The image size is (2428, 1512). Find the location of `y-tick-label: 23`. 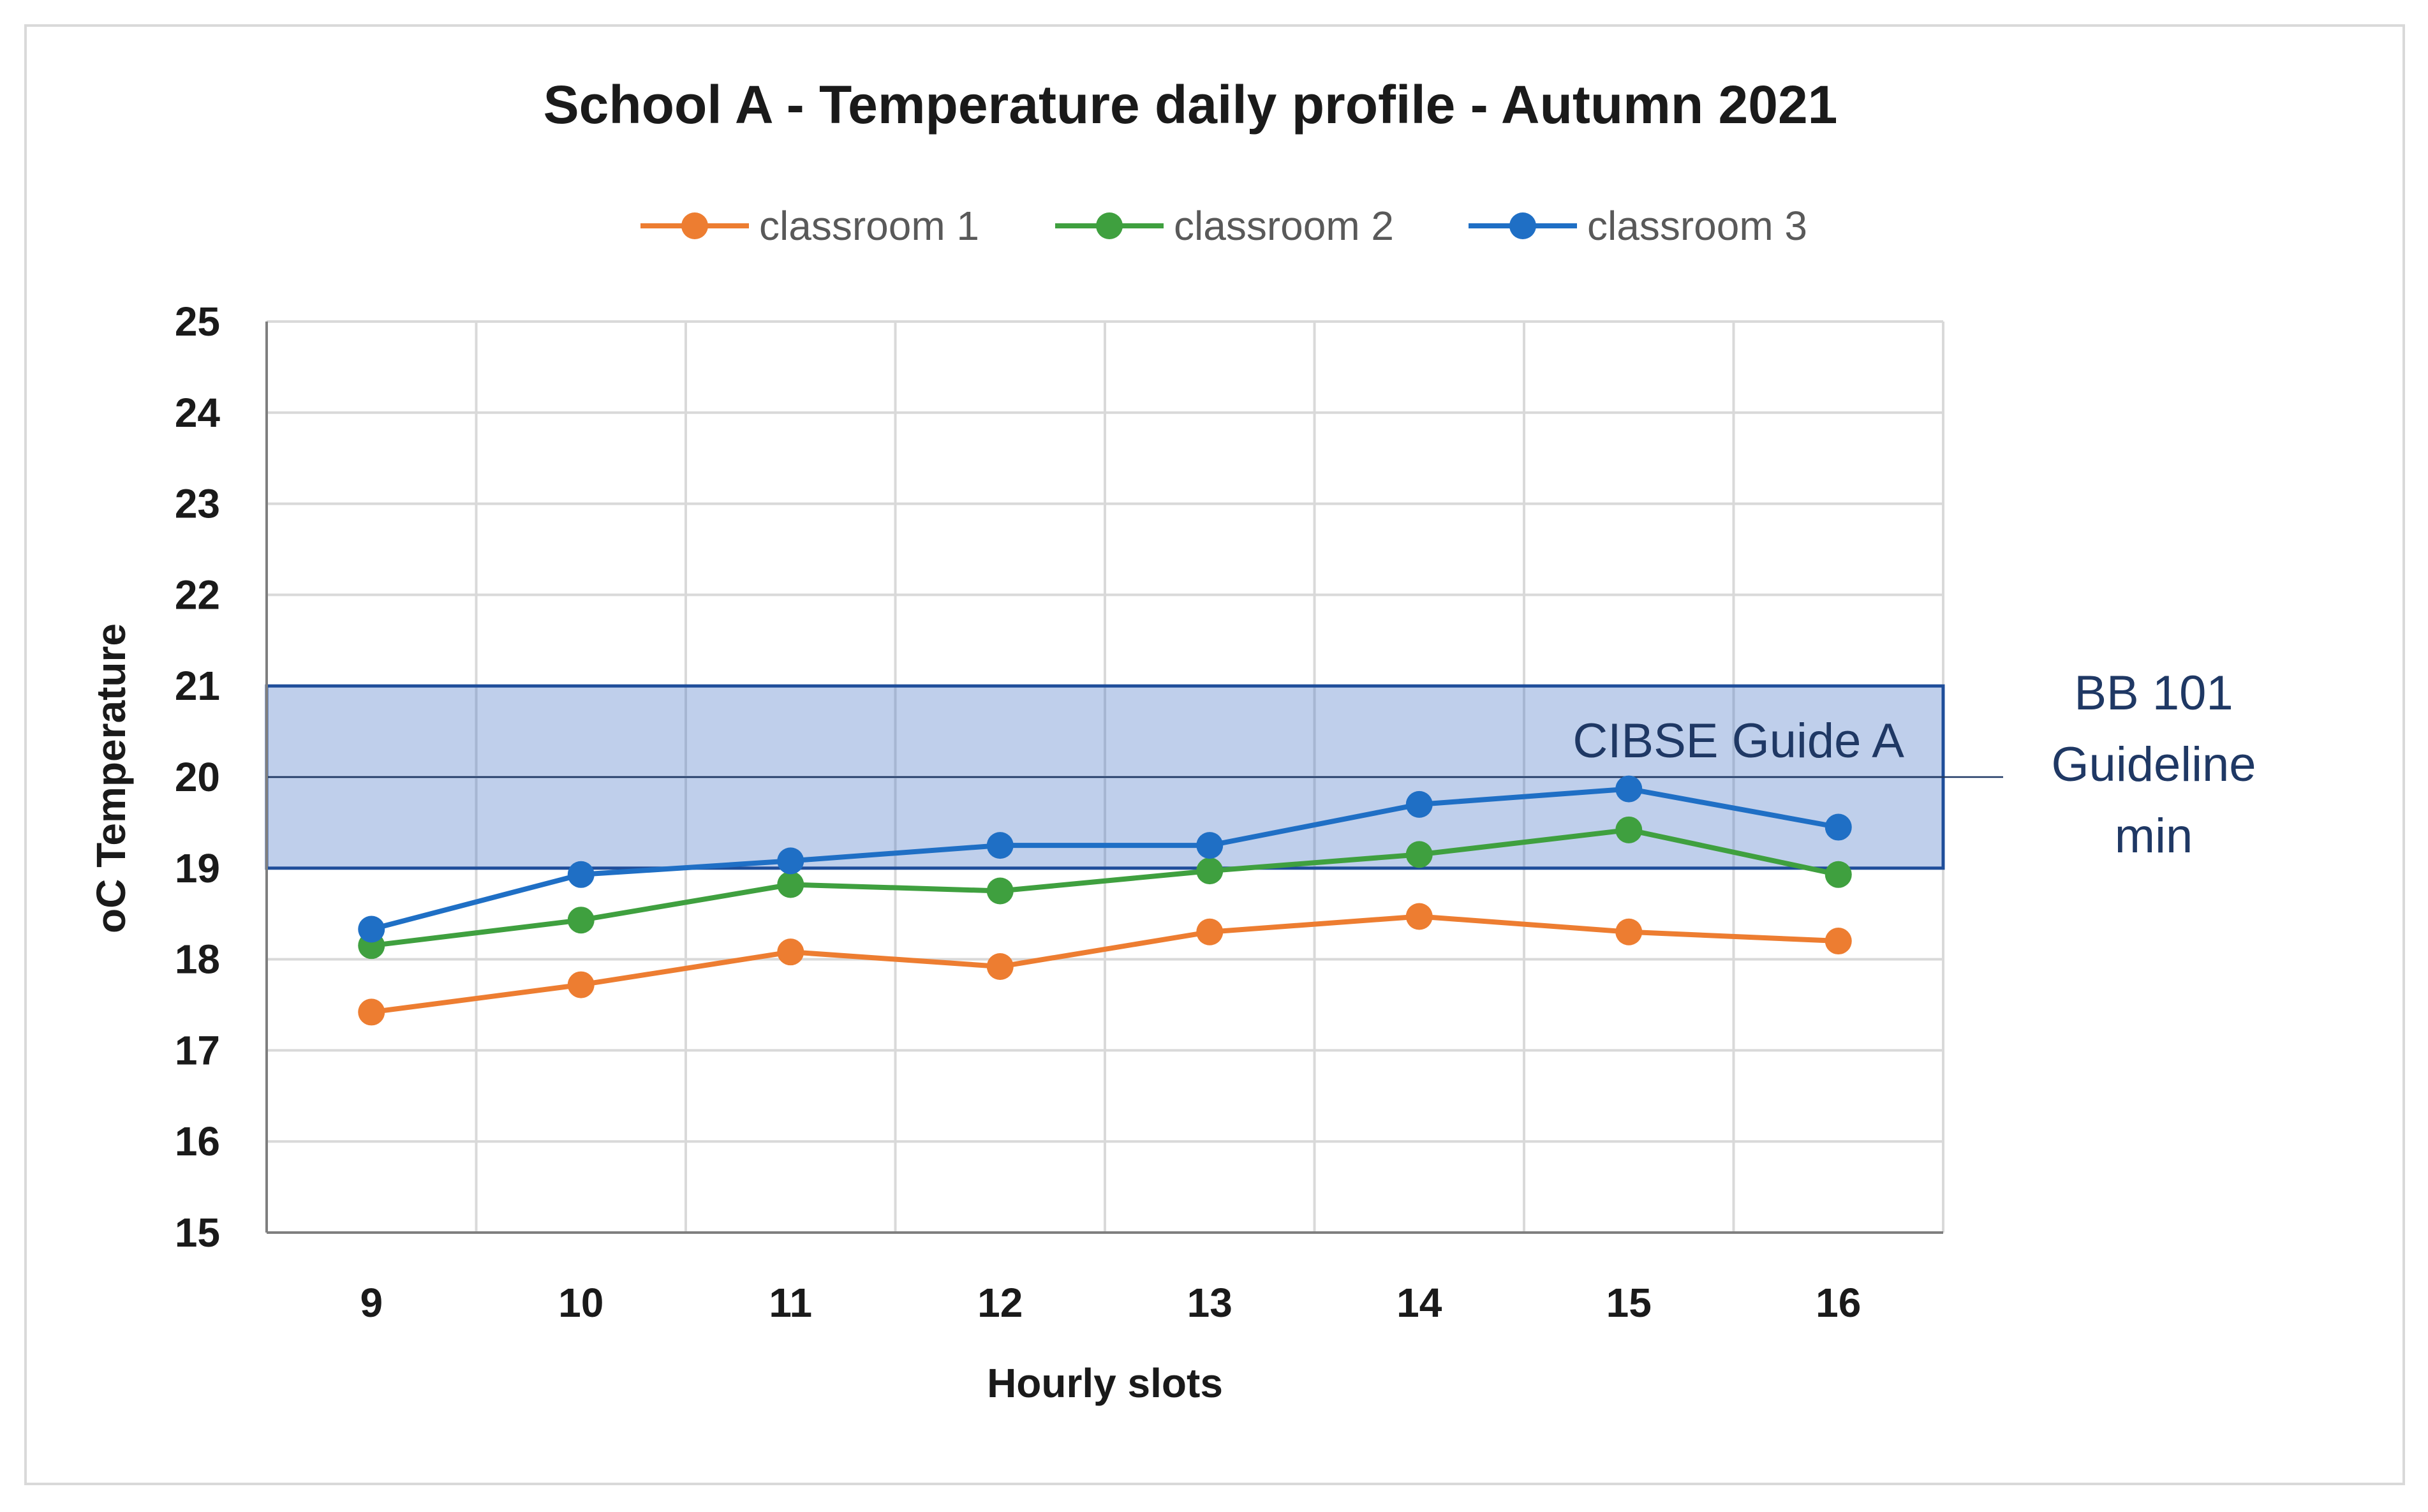

y-tick-label: 23 is located at coordinates (197, 504).